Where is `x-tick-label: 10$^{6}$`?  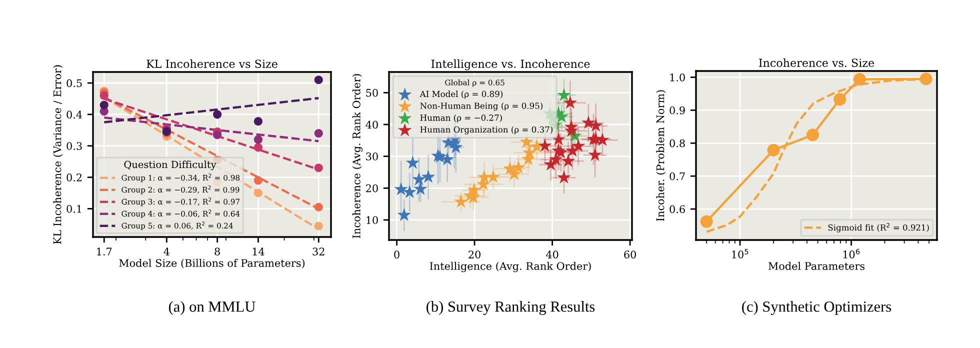 x-tick-label: 10$^{6}$ is located at coordinates (851, 253).